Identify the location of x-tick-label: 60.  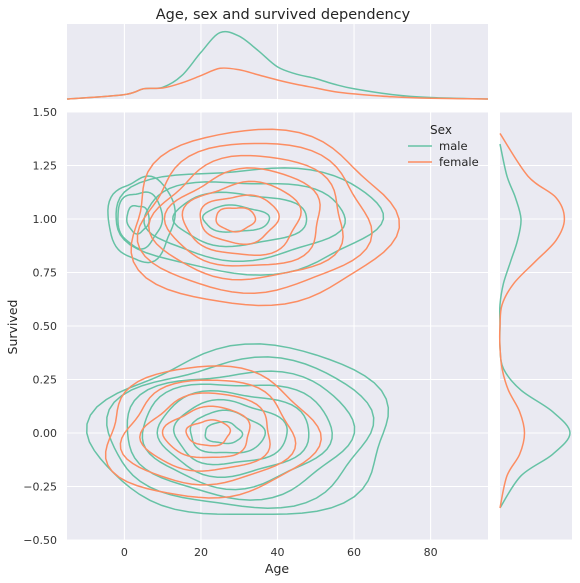
(354, 552).